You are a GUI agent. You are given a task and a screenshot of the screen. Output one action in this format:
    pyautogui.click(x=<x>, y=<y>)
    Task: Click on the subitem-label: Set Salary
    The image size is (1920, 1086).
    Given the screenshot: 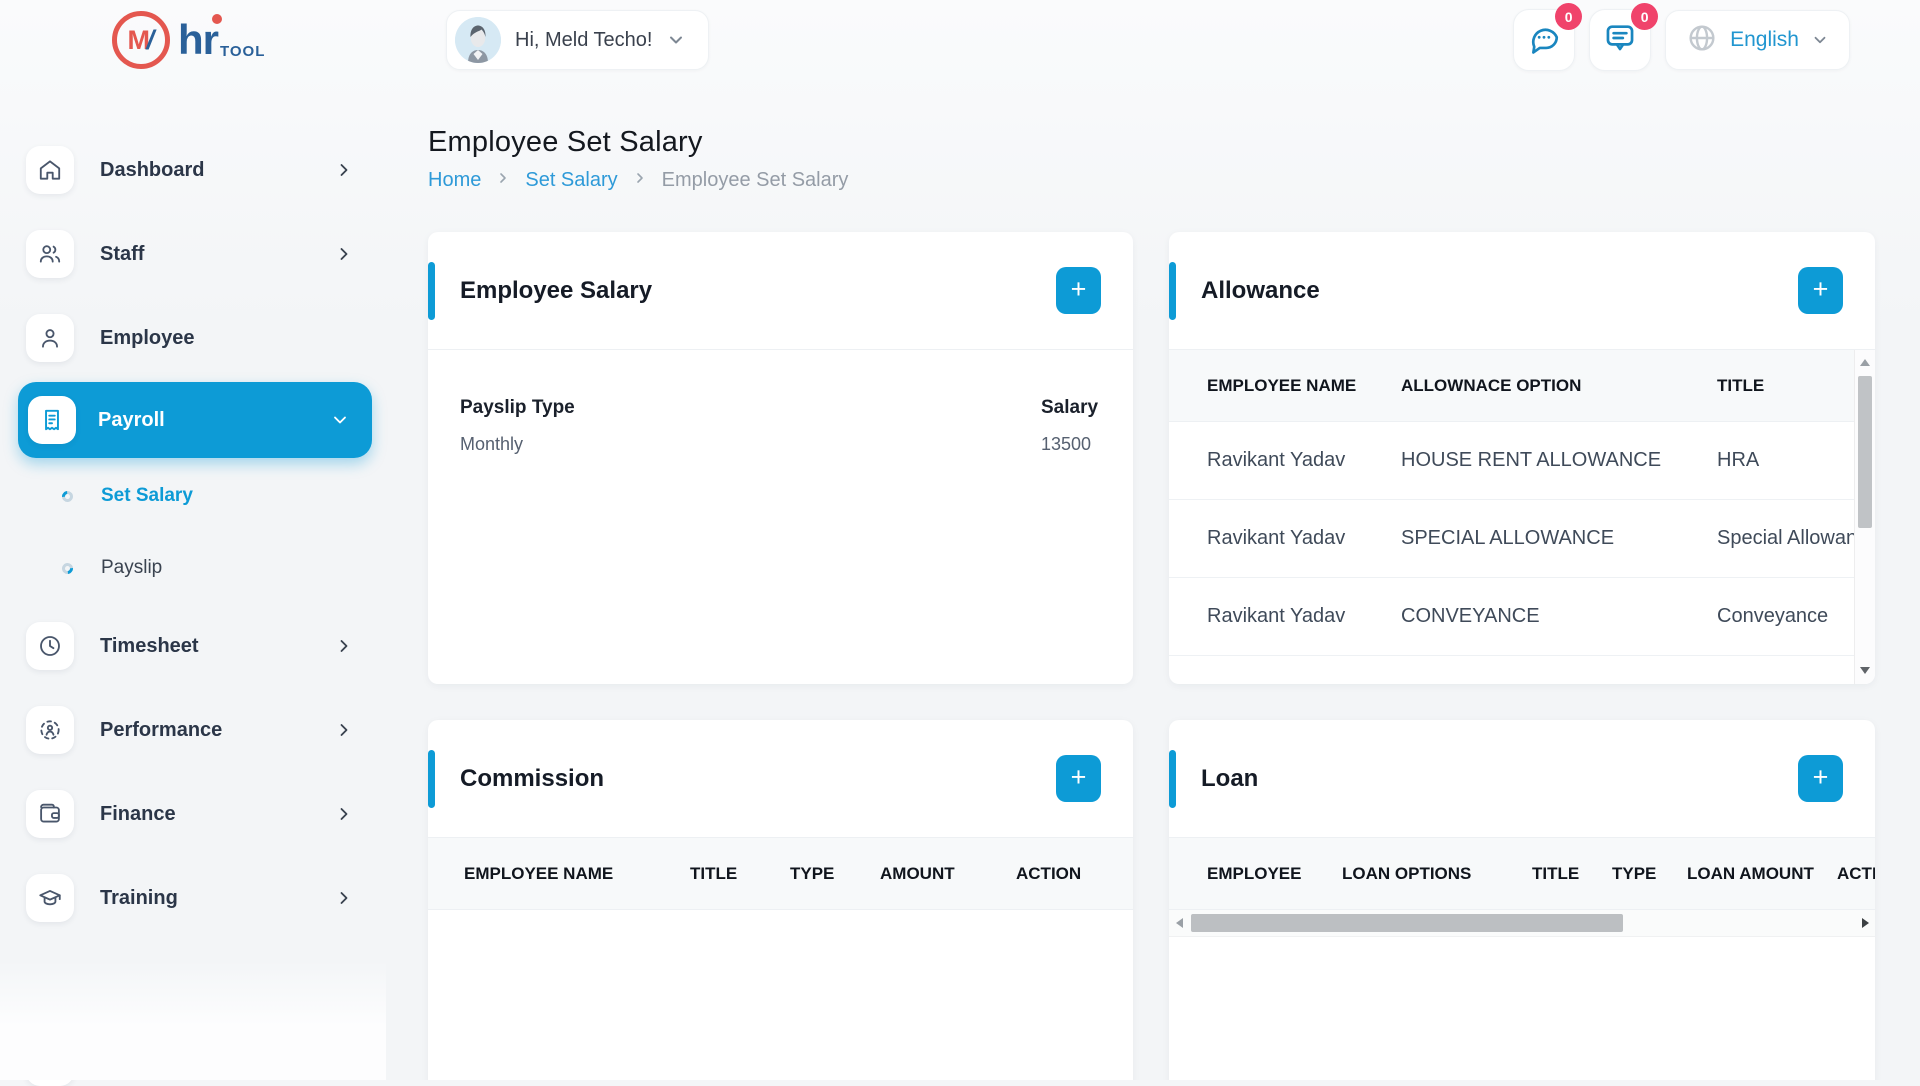 What is the action you would take?
    pyautogui.click(x=147, y=495)
    